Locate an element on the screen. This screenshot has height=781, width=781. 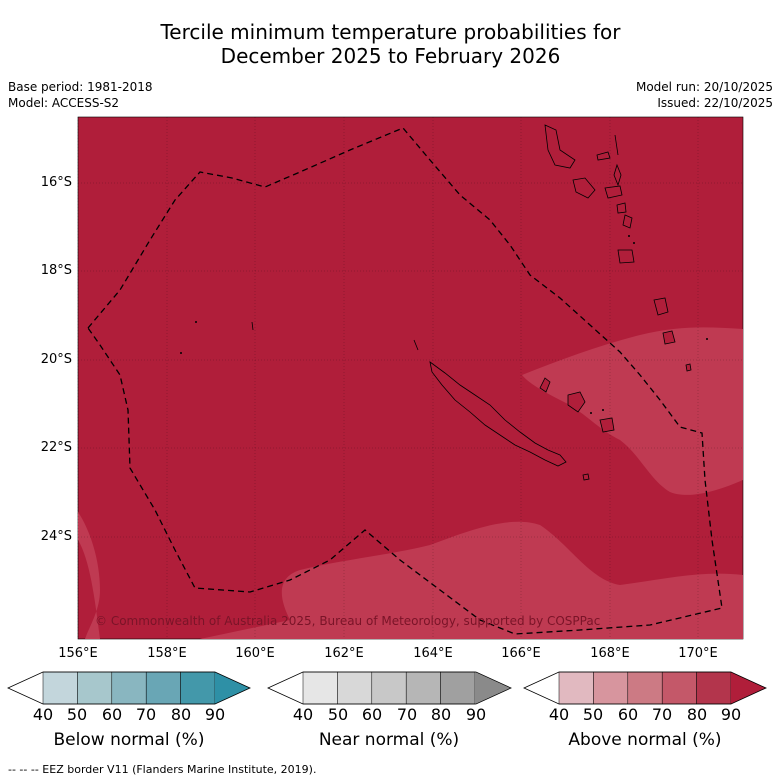
colorbar-above-segment-high is located at coordinates (748, 688).